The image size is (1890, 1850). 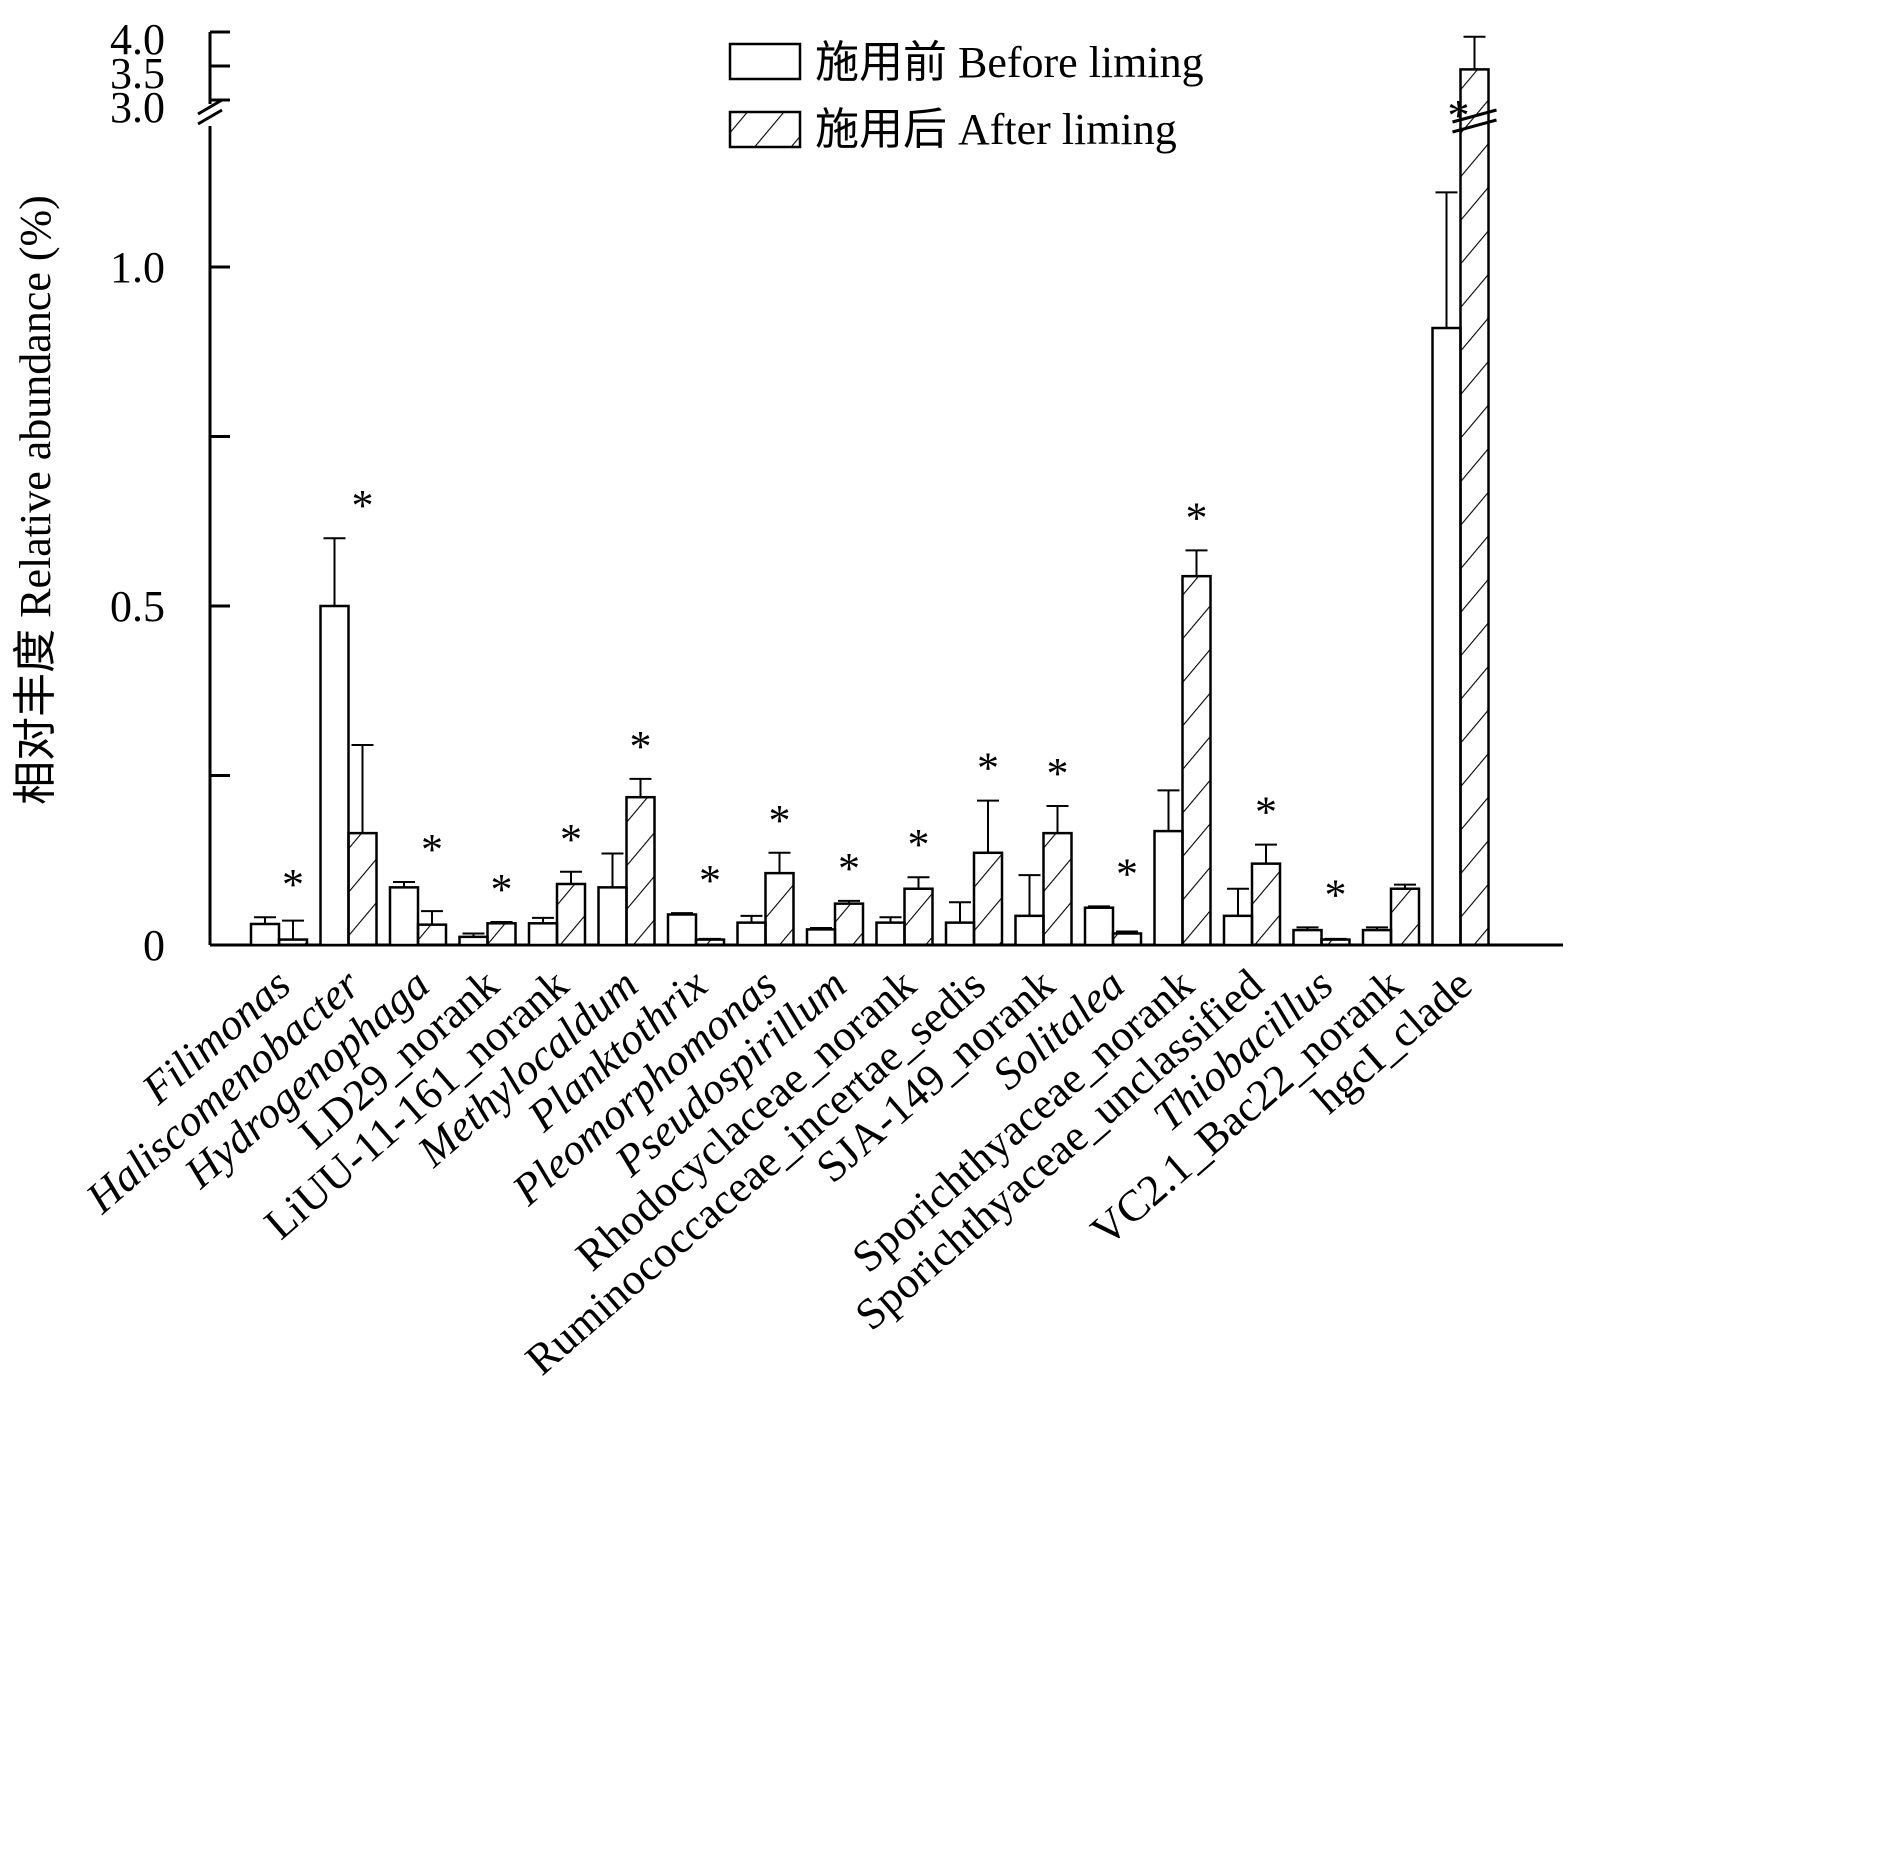 What do you see at coordinates (137, 39) in the screenshot?
I see `y-tick-label: 4.0` at bounding box center [137, 39].